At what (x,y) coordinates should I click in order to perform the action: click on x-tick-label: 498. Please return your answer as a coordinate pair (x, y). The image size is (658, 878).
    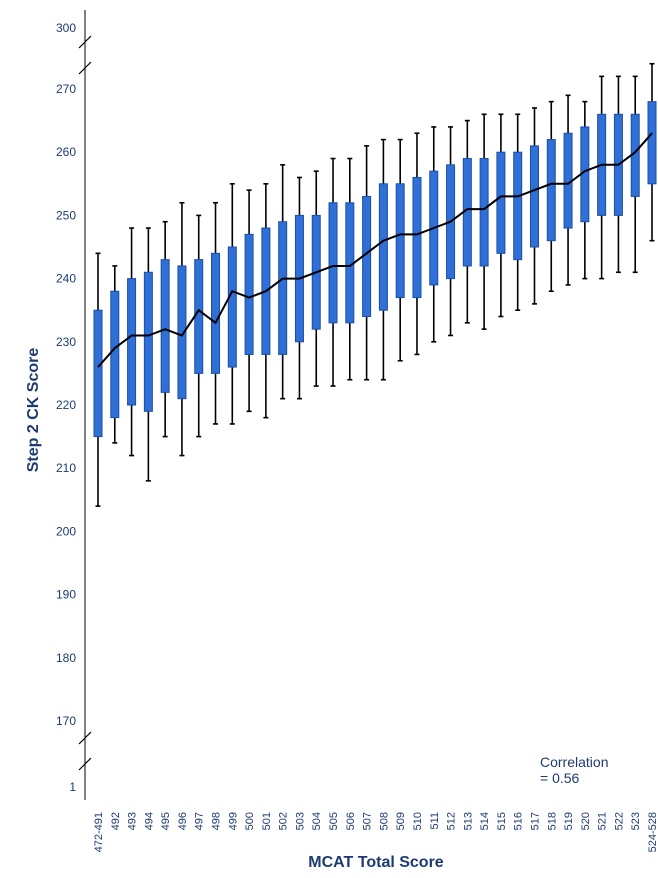
    Looking at the image, I should click on (217, 821).